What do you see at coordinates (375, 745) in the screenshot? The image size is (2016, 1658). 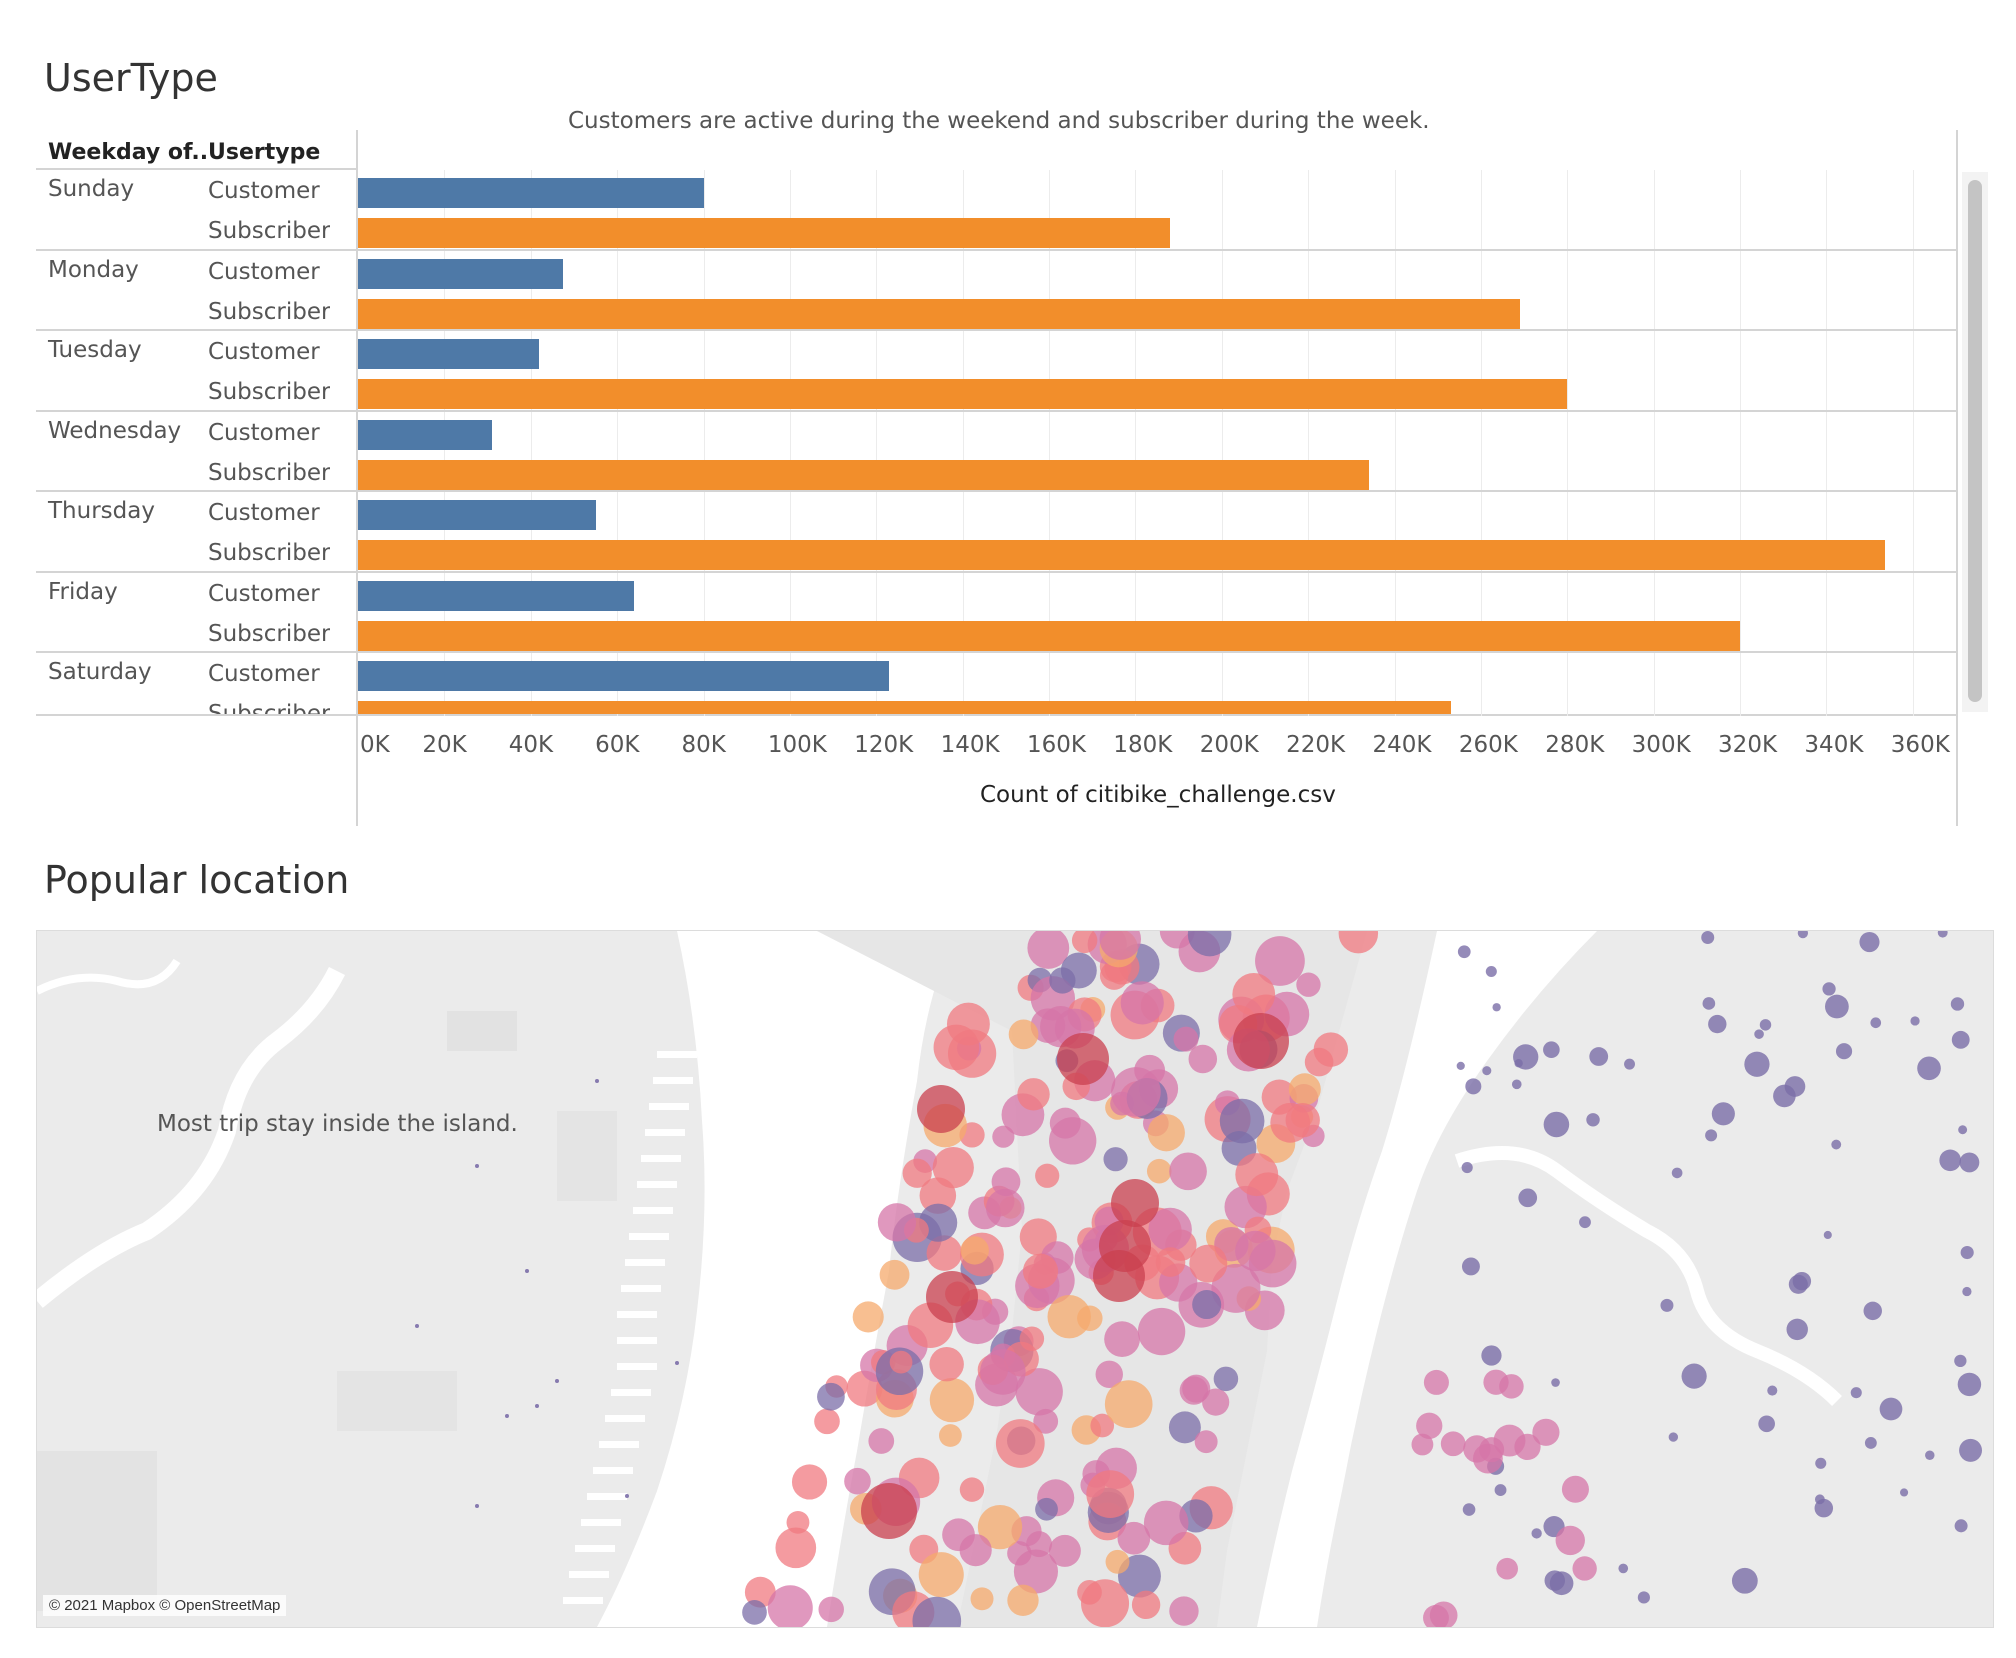 I see `x-tick-label: 0K` at bounding box center [375, 745].